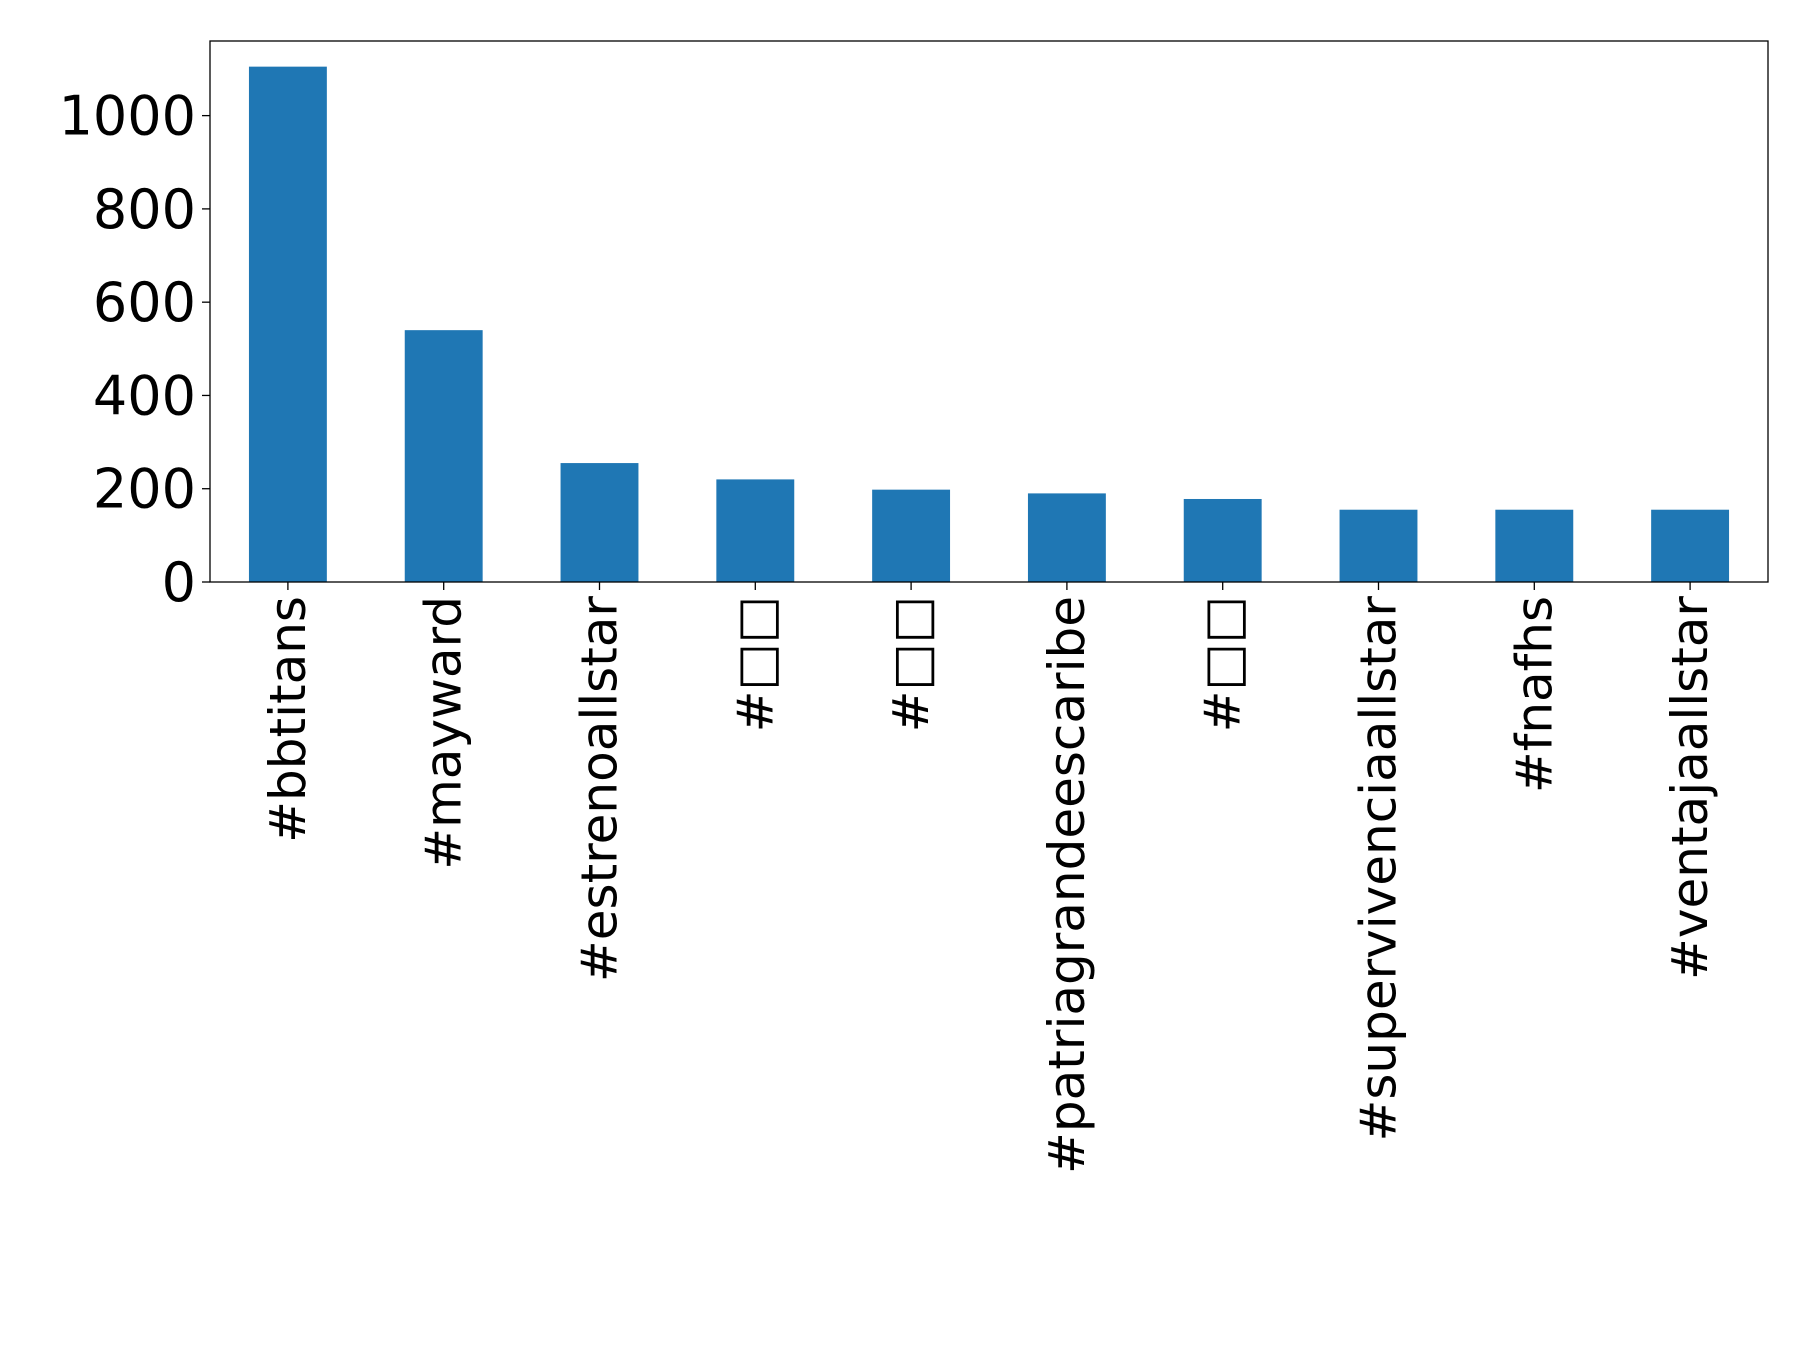 The height and width of the screenshot is (1351, 1798). What do you see at coordinates (144, 302) in the screenshot?
I see `y-tick-label: 600` at bounding box center [144, 302].